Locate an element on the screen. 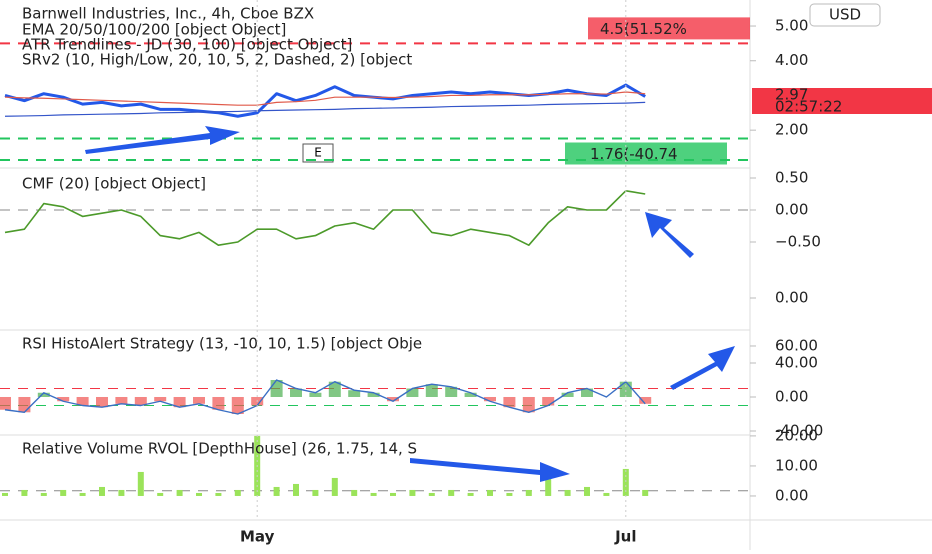  y-tick-label: 5.00 is located at coordinates (791, 26).